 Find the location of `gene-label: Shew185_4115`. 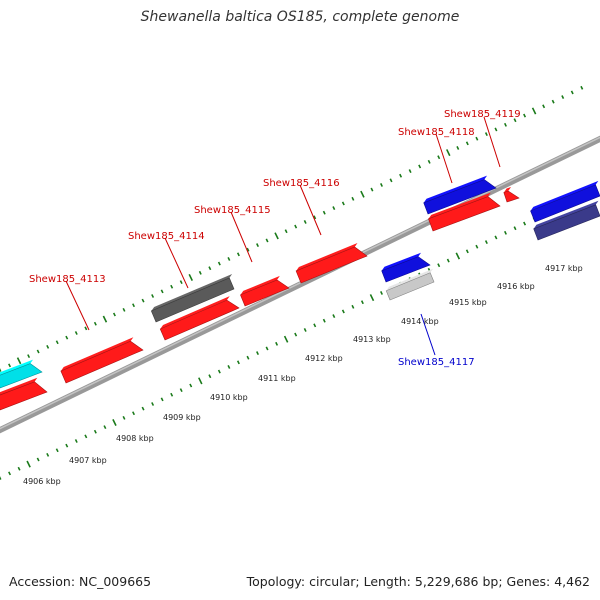

gene-label: Shew185_4115 is located at coordinates (232, 210).